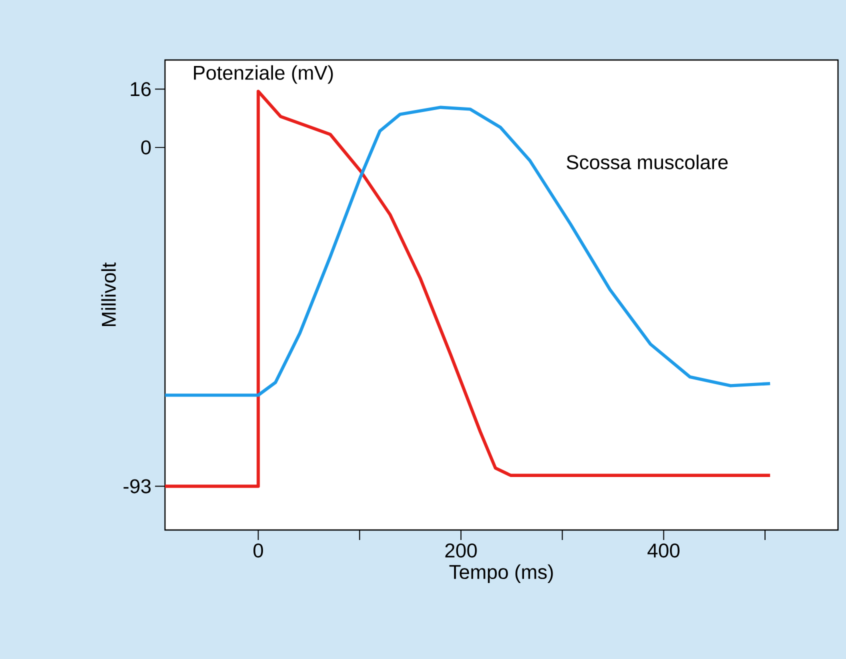 This screenshot has height=659, width=846. I want to click on x-tick-label: 400, so click(664, 550).